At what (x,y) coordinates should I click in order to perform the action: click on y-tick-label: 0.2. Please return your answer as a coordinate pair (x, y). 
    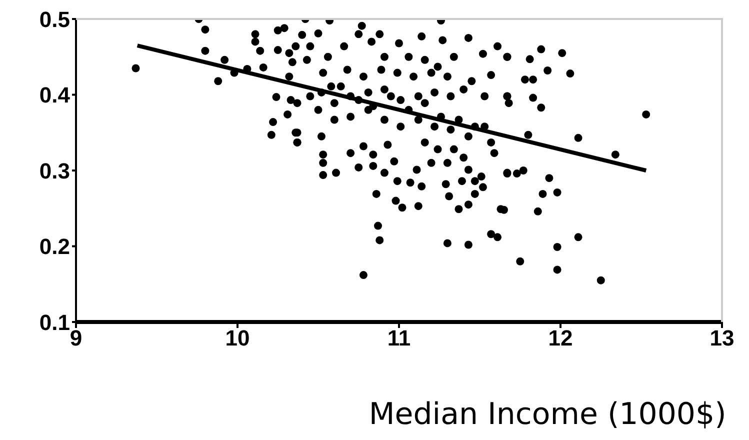
    Looking at the image, I should click on (54, 247).